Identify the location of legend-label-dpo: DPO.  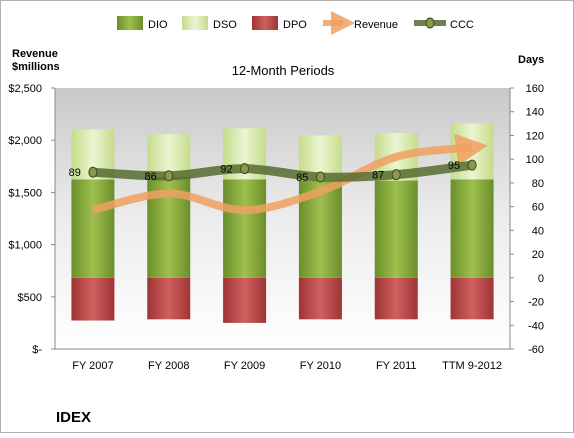
(295, 25).